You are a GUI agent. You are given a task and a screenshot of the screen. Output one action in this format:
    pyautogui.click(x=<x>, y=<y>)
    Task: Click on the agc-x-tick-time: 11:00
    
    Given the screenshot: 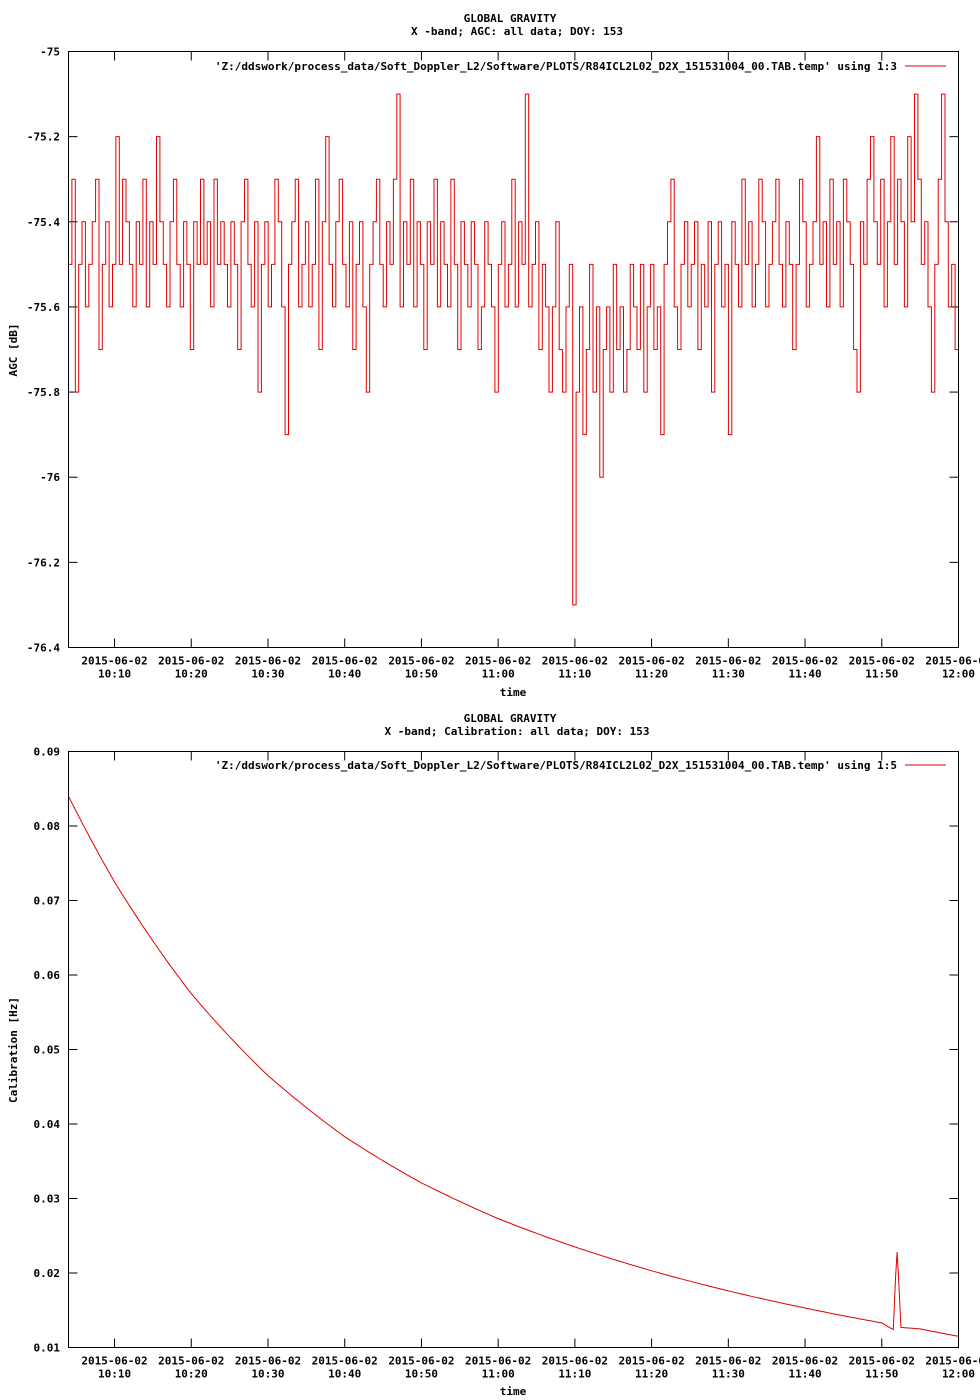 What is the action you would take?
    pyautogui.click(x=498, y=674)
    